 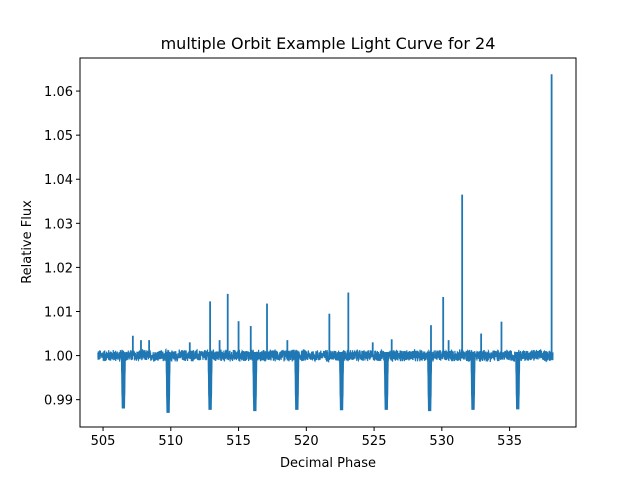 What do you see at coordinates (238, 441) in the screenshot?
I see `x-tick-label: 515` at bounding box center [238, 441].